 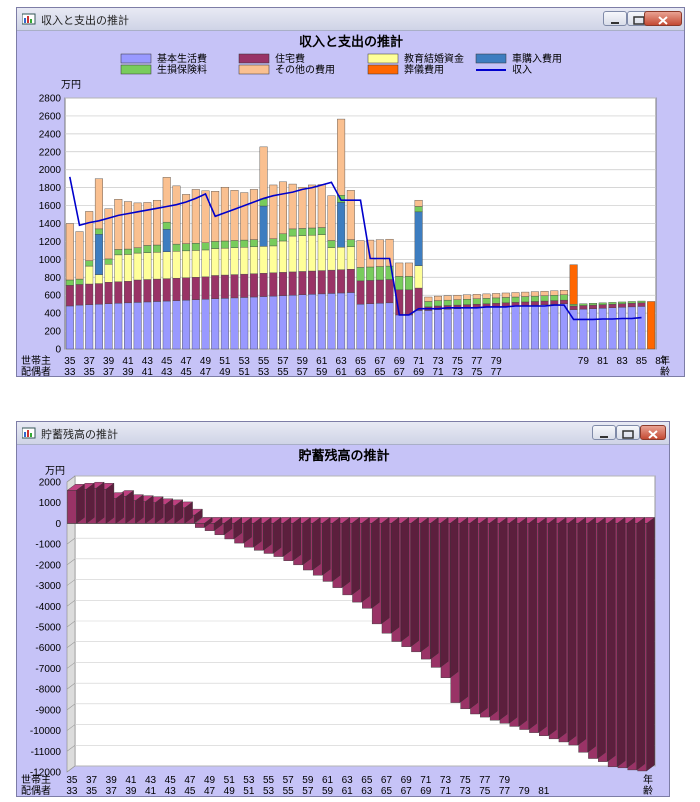 What do you see at coordinates (182, 69) in the screenshot?
I see `legend-label: 生損保険料` at bounding box center [182, 69].